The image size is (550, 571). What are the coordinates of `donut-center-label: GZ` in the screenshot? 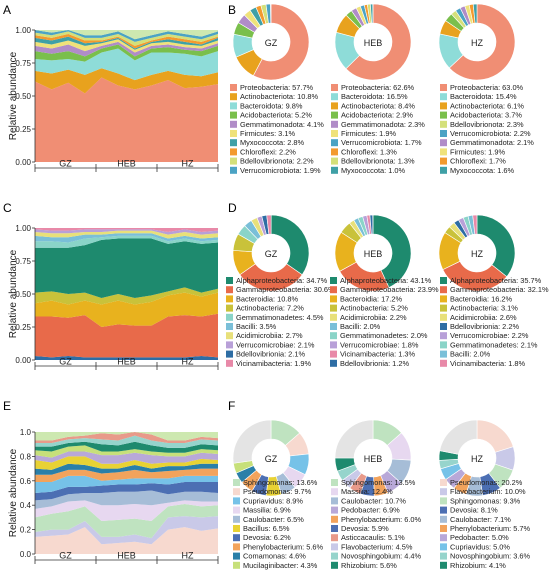 It's located at (271, 254).